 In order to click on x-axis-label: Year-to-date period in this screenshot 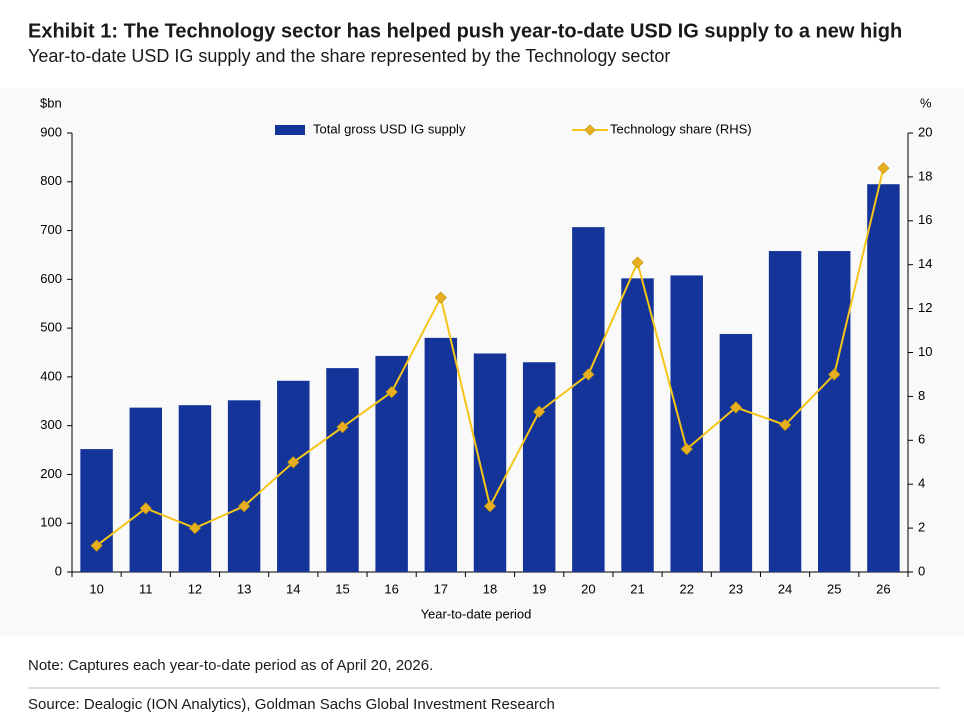, I will do `click(476, 613)`.